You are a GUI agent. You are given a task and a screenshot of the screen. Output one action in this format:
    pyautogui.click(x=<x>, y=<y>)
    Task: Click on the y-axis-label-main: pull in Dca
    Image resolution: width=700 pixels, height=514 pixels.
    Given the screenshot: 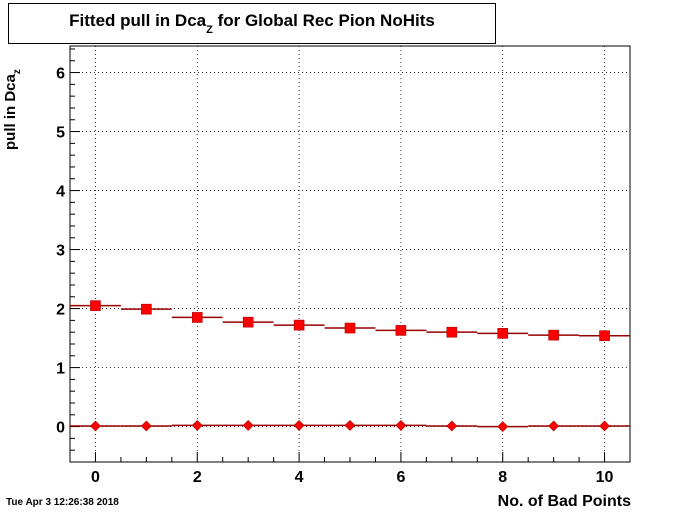 What is the action you would take?
    pyautogui.click(x=10, y=112)
    